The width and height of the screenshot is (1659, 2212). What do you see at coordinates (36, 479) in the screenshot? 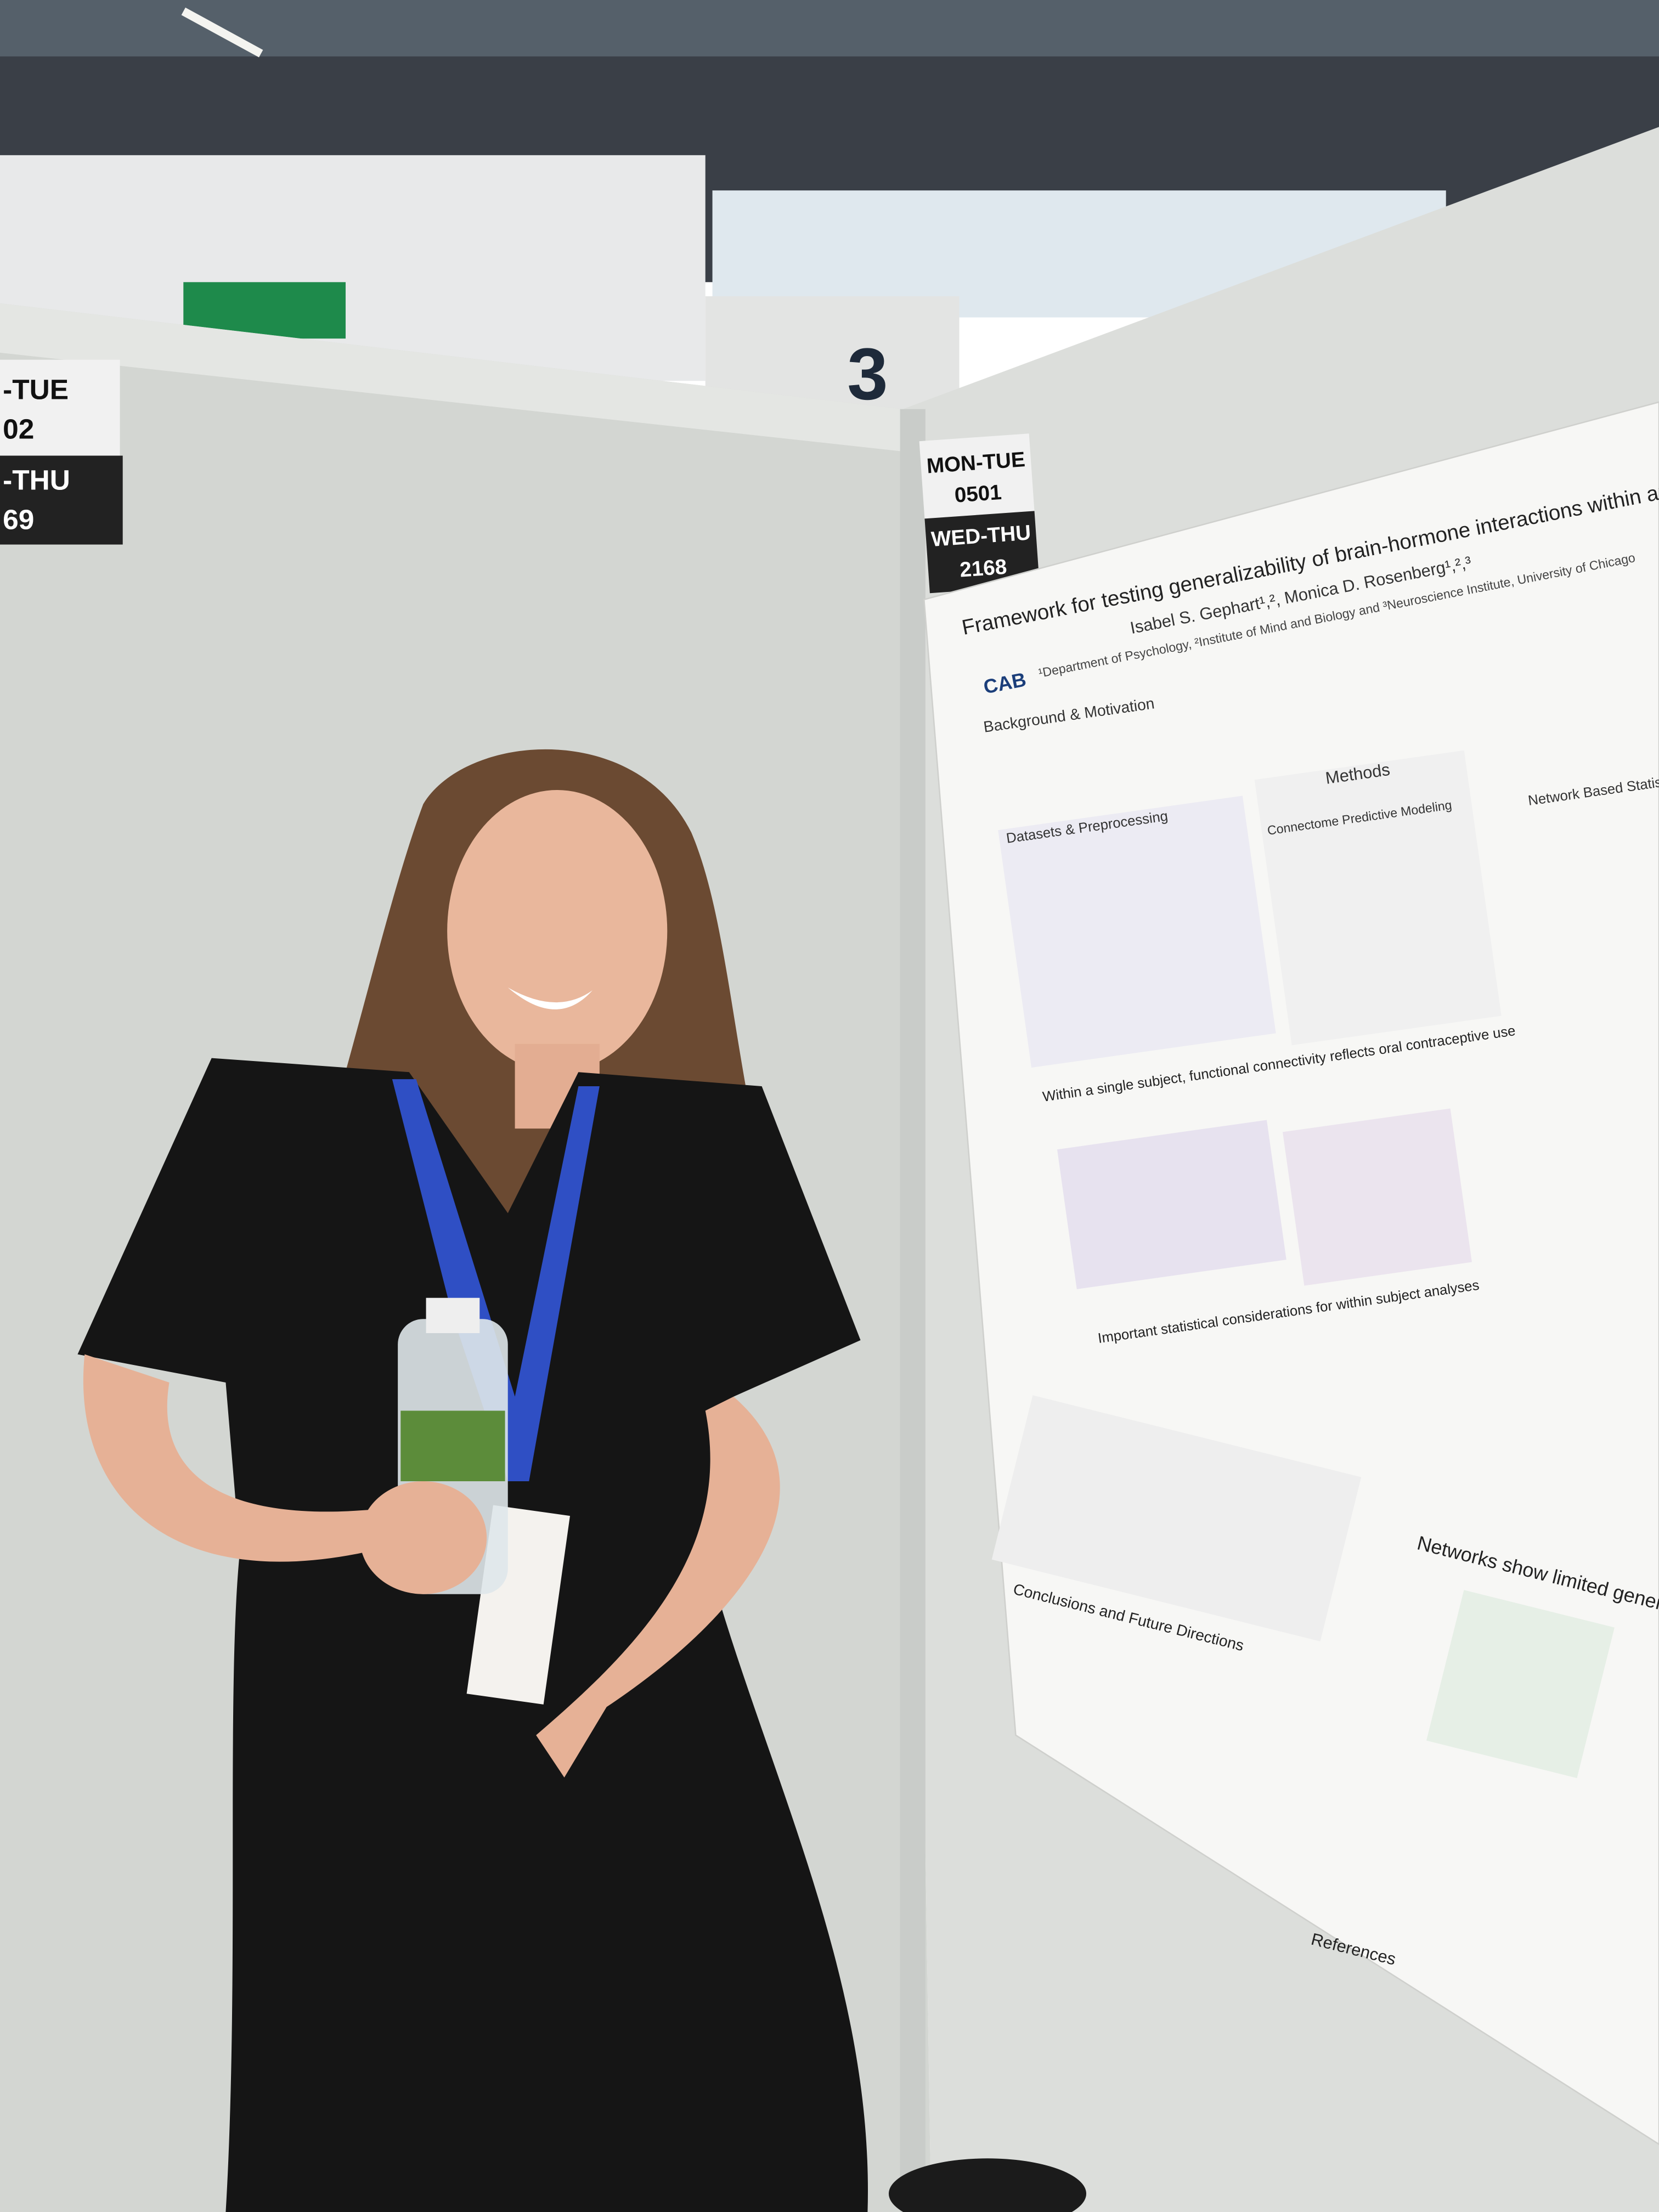
I see `sign-text: -THU` at bounding box center [36, 479].